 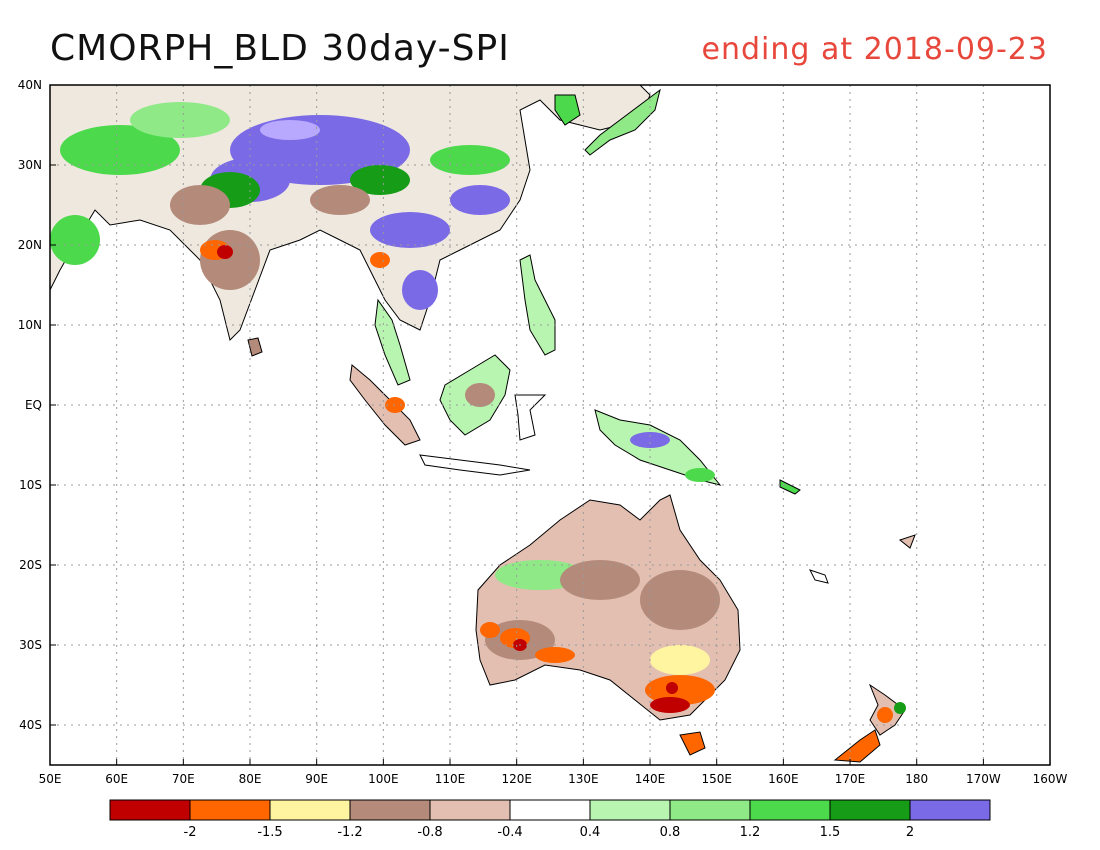 What do you see at coordinates (750, 832) in the screenshot?
I see `colorbar-label: 1.2` at bounding box center [750, 832].